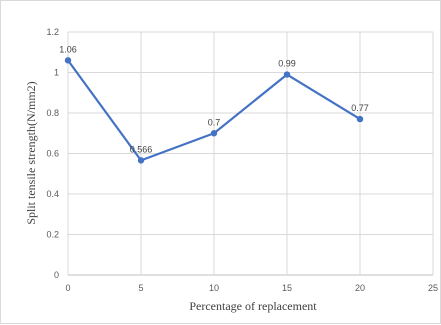  What do you see at coordinates (67, 288) in the screenshot?
I see `x-tick-label: 0` at bounding box center [67, 288].